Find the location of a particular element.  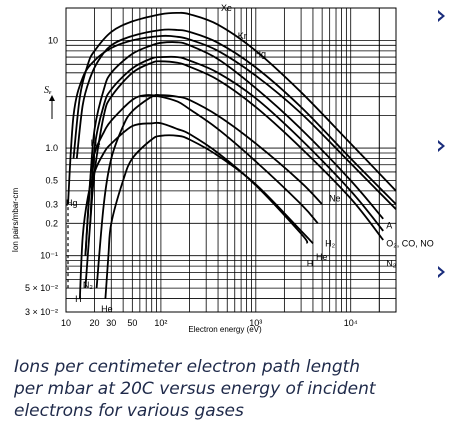

series-label: Kr is located at coordinates (242, 36).